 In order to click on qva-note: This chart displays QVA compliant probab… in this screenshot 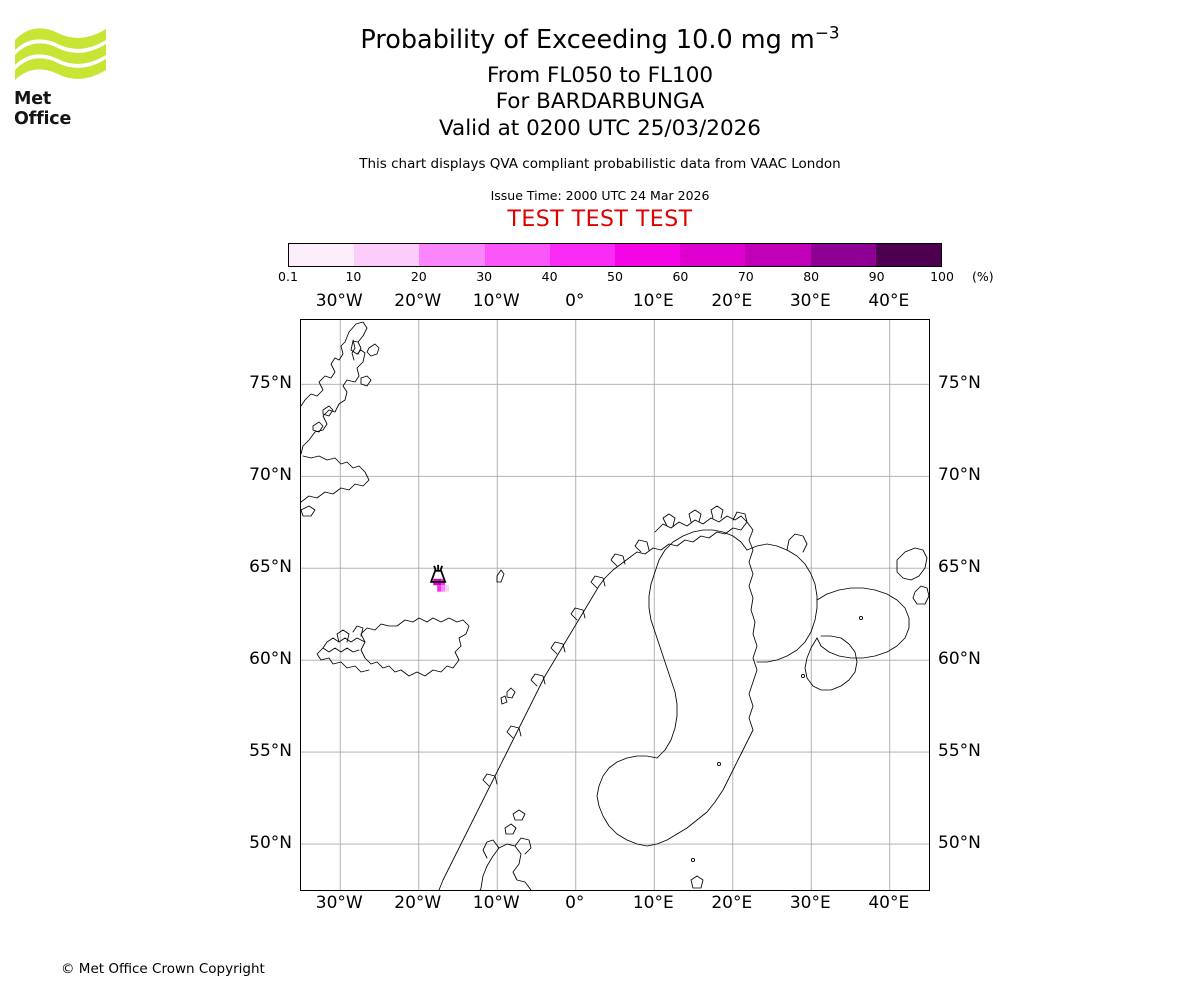, I will do `click(600, 164)`.